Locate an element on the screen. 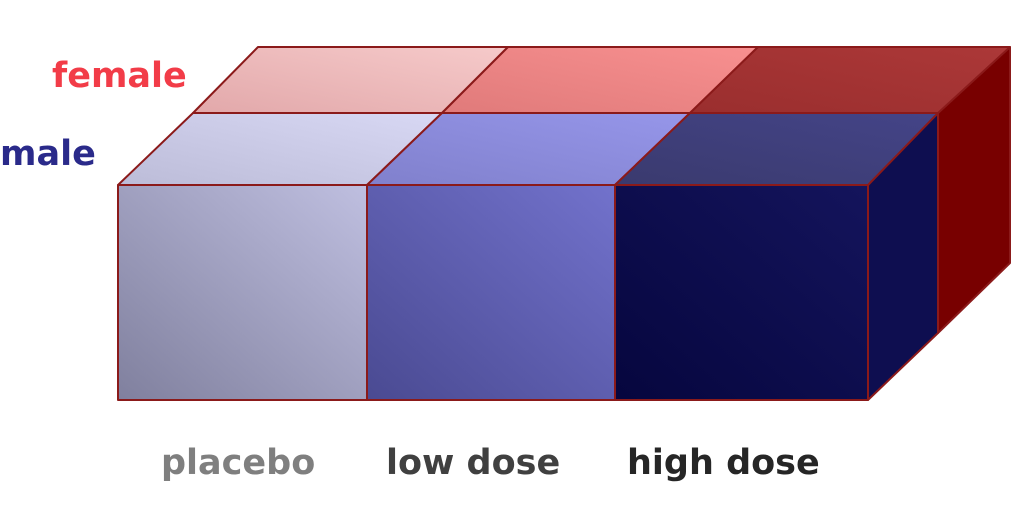 The width and height of the screenshot is (1024, 510). row-label-female: female is located at coordinates (119, 76).